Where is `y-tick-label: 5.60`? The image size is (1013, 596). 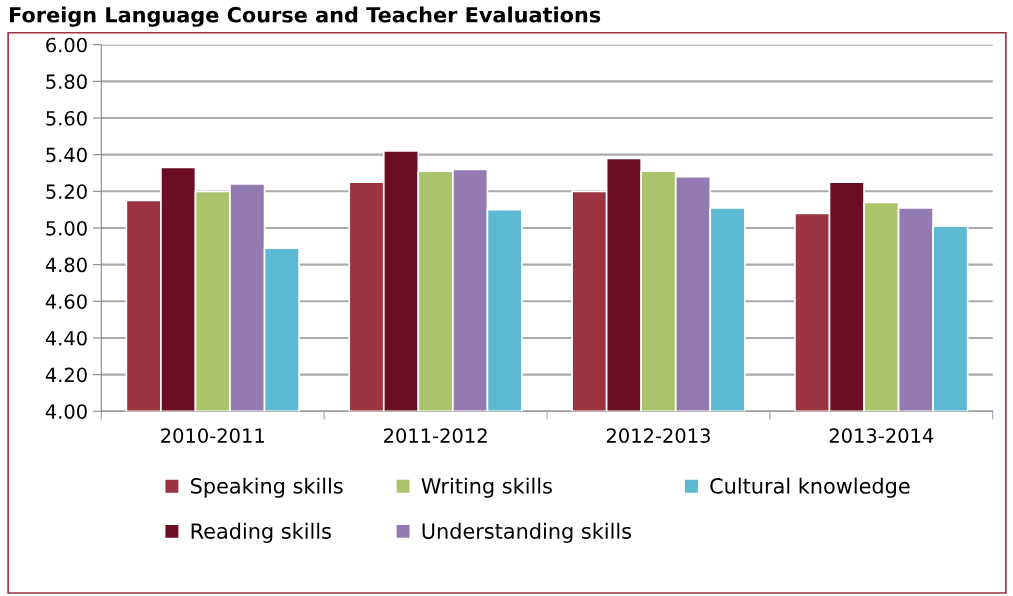 y-tick-label: 5.60 is located at coordinates (66, 118).